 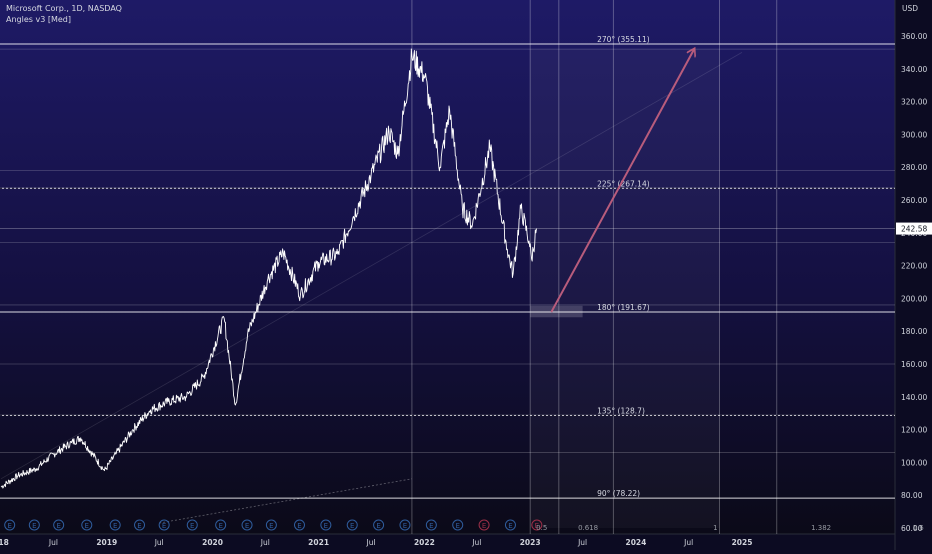 What do you see at coordinates (821, 528) in the screenshot?
I see `fib-ratio-label: 1.382` at bounding box center [821, 528].